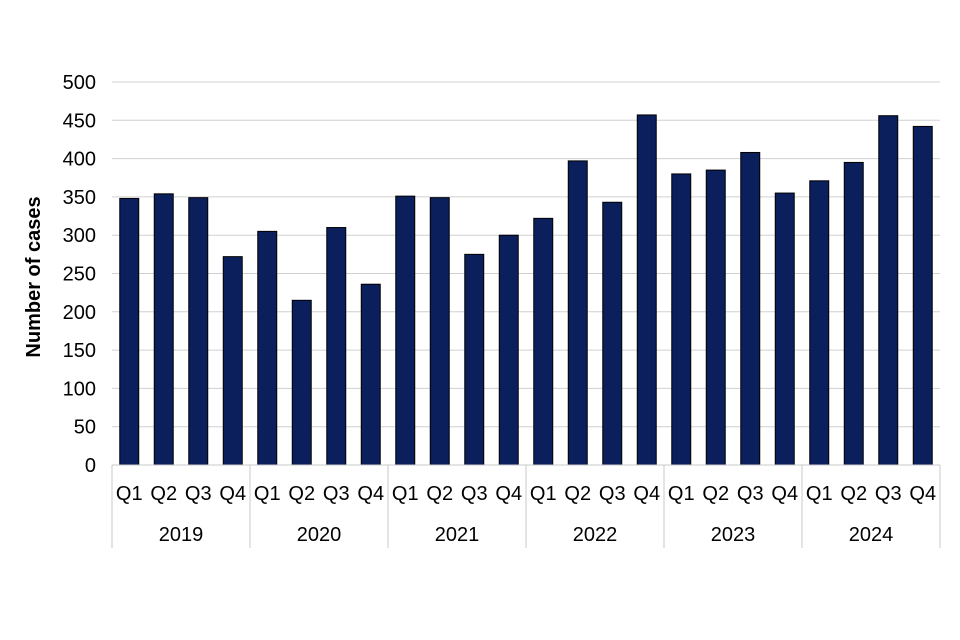 This screenshot has height=640, width=960. Describe the element at coordinates (301, 382) in the screenshot. I see `bar-2020-q2` at that location.